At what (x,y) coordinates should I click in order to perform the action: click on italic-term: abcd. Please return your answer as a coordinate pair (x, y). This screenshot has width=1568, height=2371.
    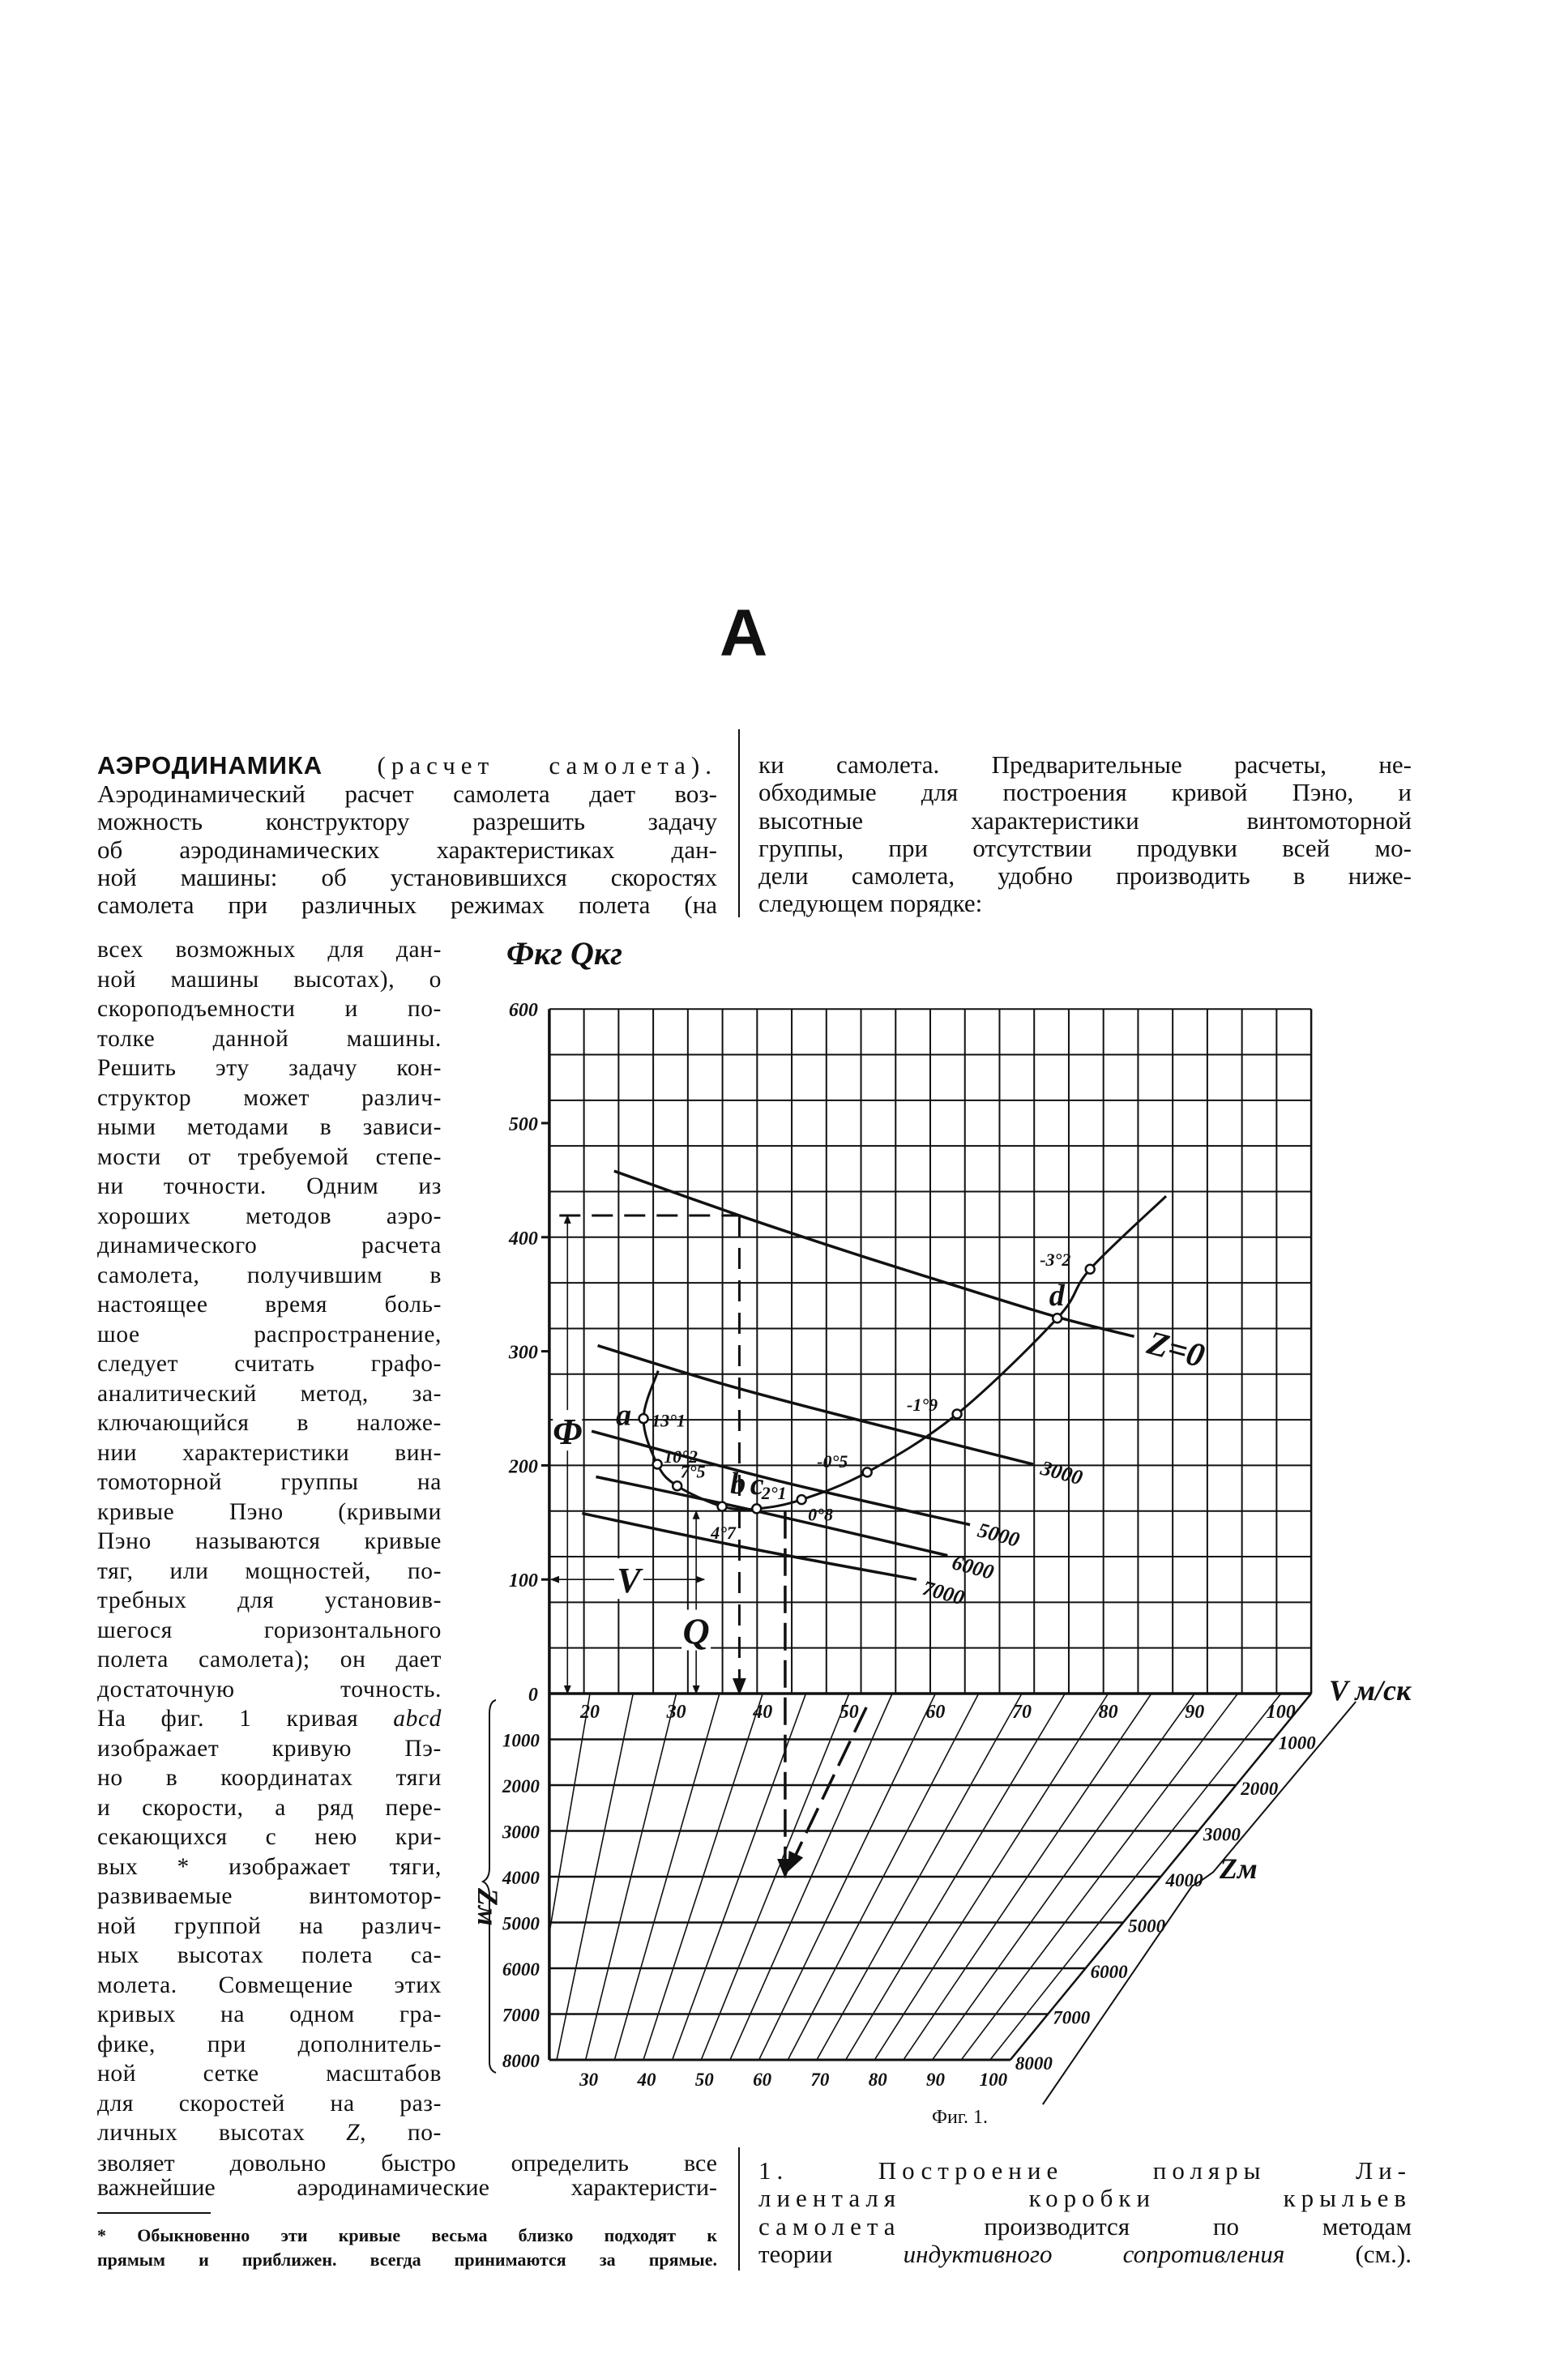
    Looking at the image, I should click on (418, 1719).